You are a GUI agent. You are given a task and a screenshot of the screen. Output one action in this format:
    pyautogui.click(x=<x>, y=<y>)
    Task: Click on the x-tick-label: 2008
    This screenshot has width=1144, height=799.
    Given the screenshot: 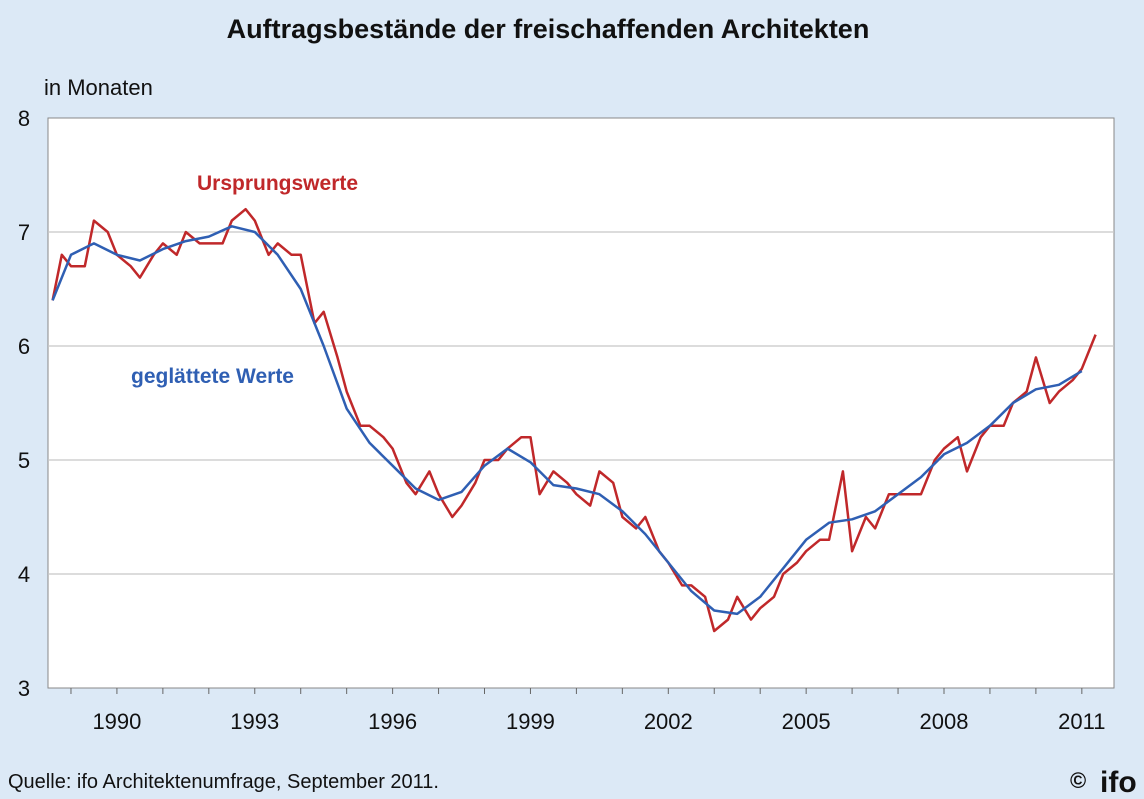 What is the action you would take?
    pyautogui.click(x=944, y=721)
    